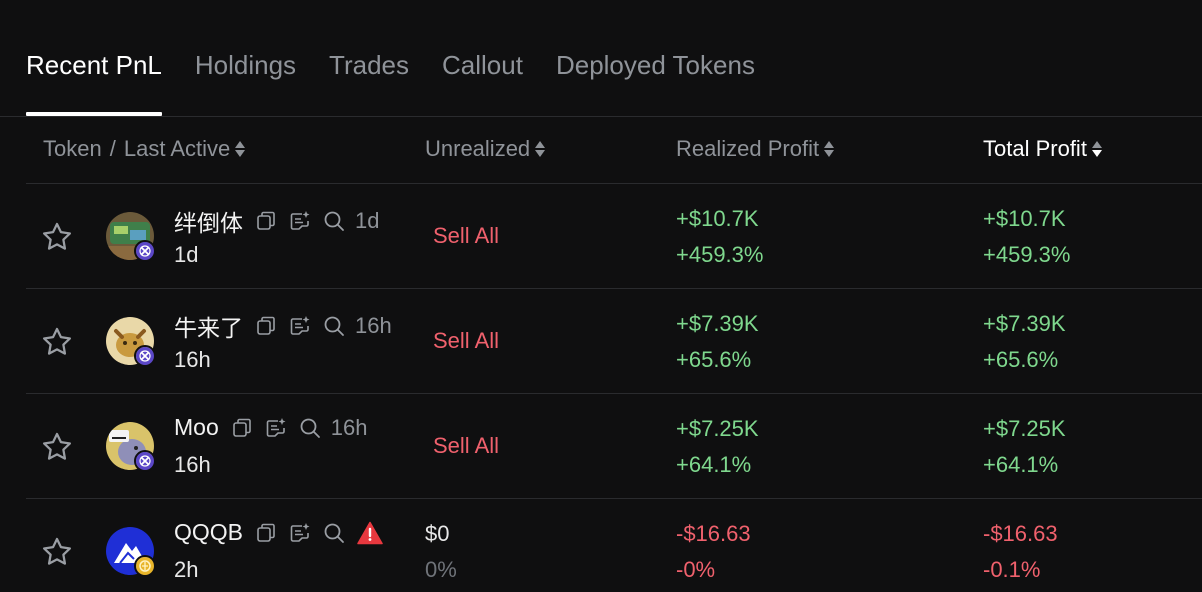  What do you see at coordinates (482, 65) in the screenshot?
I see `tab-callout: Callout` at bounding box center [482, 65].